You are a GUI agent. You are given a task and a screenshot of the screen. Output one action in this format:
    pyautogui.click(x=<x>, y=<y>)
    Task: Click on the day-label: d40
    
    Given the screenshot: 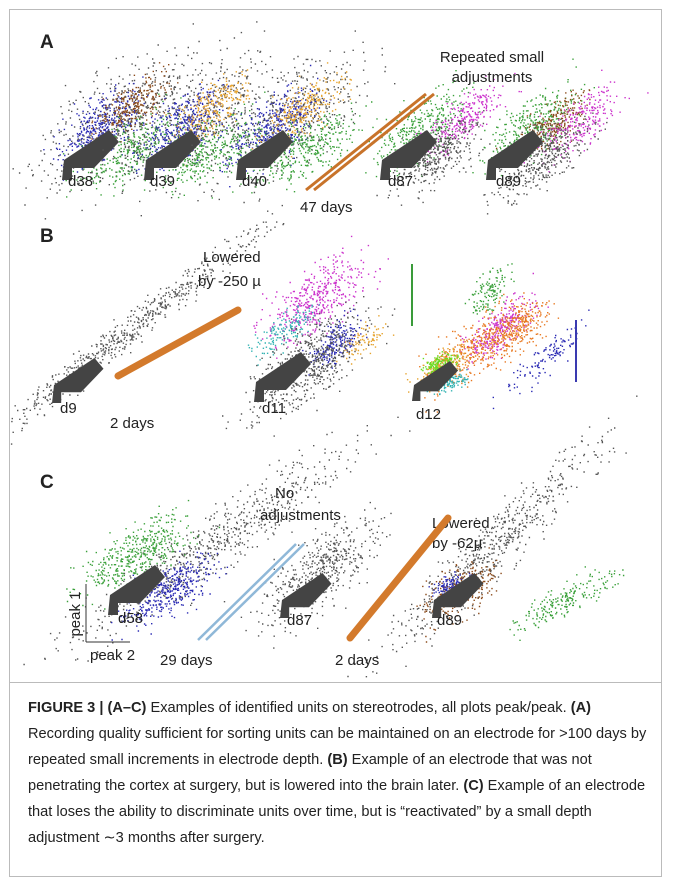 What is the action you would take?
    pyautogui.click(x=254, y=181)
    